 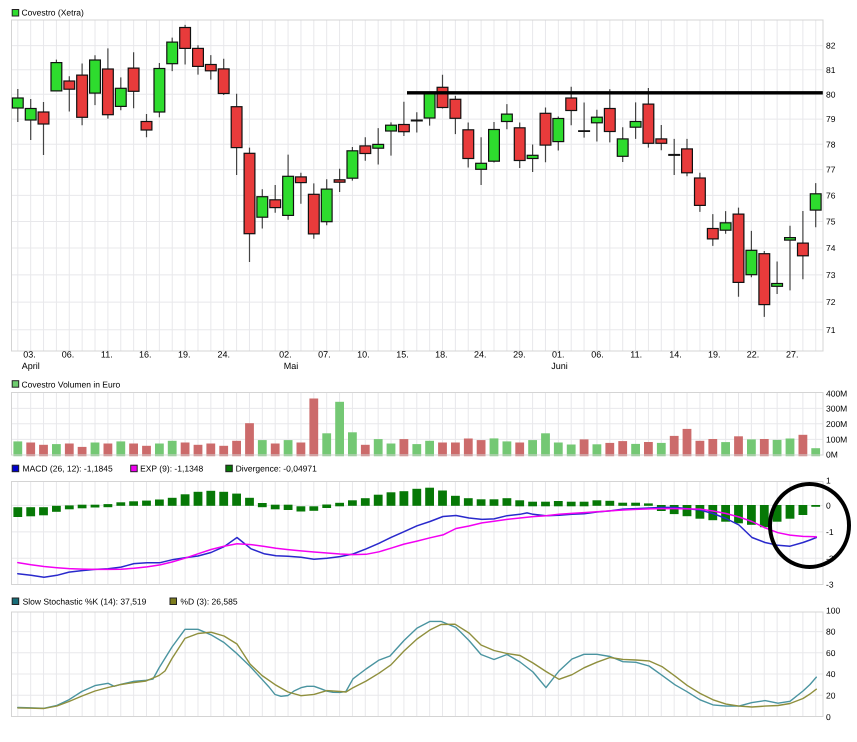 I want to click on svg-text: 20, so click(x=831, y=695).